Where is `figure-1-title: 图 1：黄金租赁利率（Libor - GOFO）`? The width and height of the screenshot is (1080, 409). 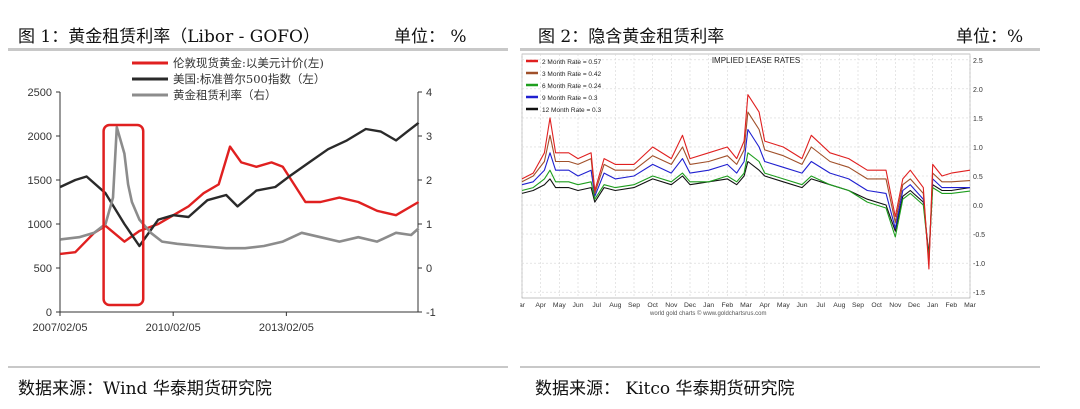 figure-1-title: 图 1：黄金租赁利率（Libor - GOFO） is located at coordinates (169, 37).